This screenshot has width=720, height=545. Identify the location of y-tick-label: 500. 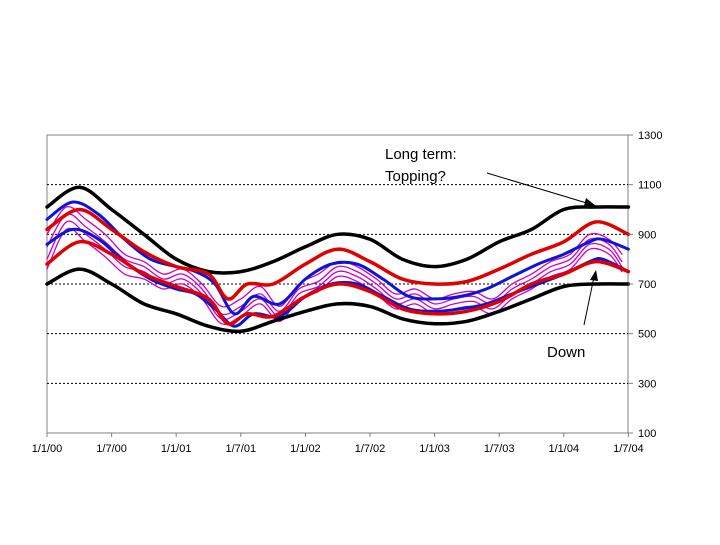
(647, 335).